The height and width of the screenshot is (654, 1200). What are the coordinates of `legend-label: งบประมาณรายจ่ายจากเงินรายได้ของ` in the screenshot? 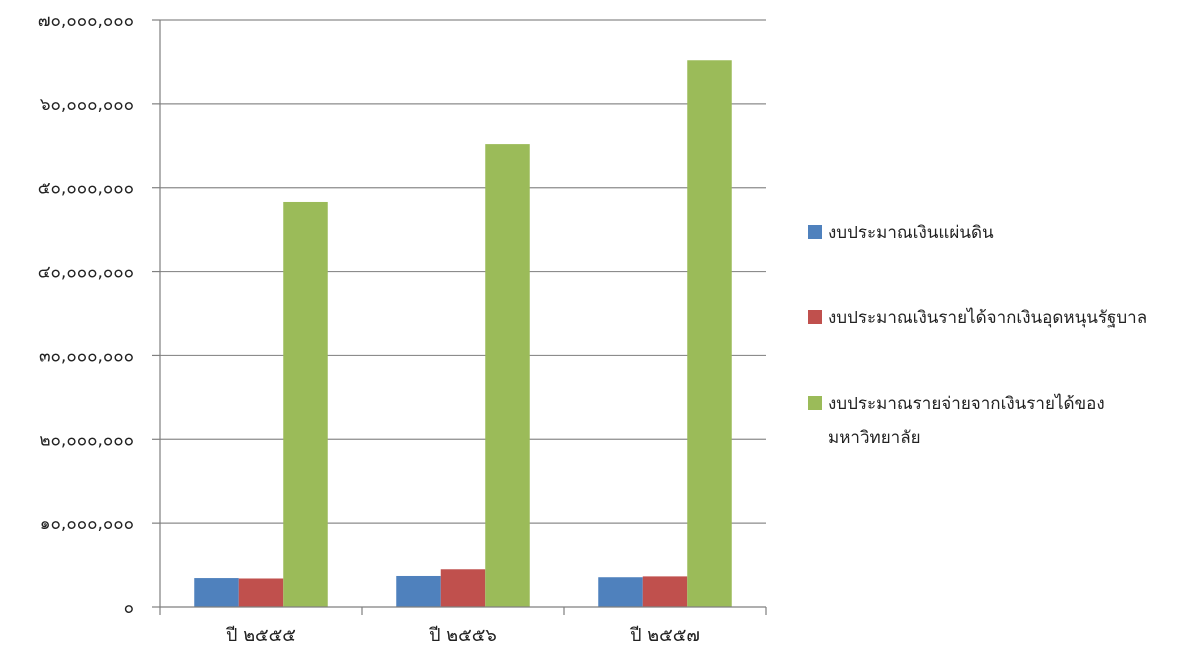 It's located at (966, 403).